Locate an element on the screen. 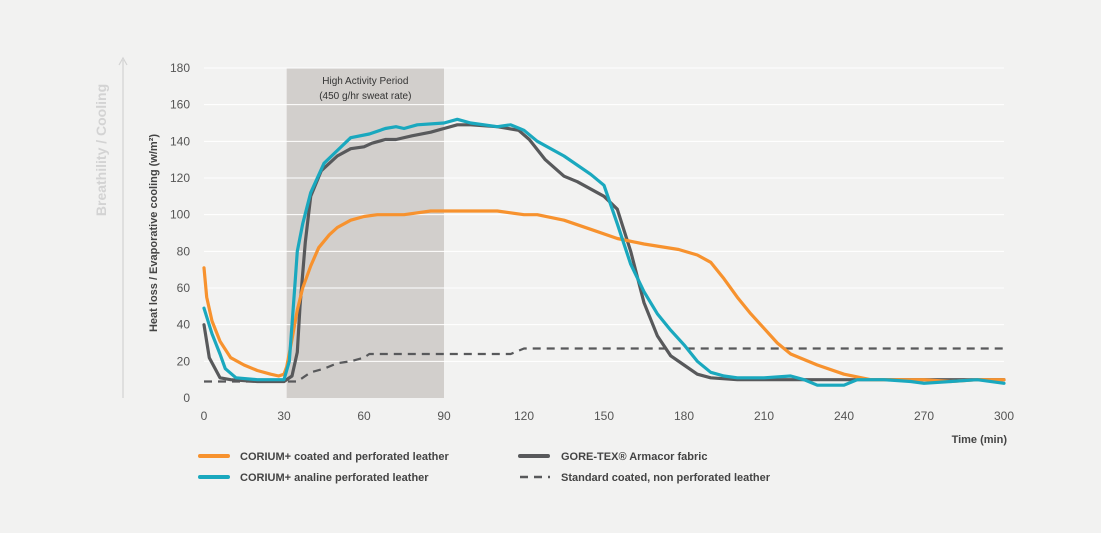 The height and width of the screenshot is (533, 1101). x-tick-label: 60 is located at coordinates (364, 416).